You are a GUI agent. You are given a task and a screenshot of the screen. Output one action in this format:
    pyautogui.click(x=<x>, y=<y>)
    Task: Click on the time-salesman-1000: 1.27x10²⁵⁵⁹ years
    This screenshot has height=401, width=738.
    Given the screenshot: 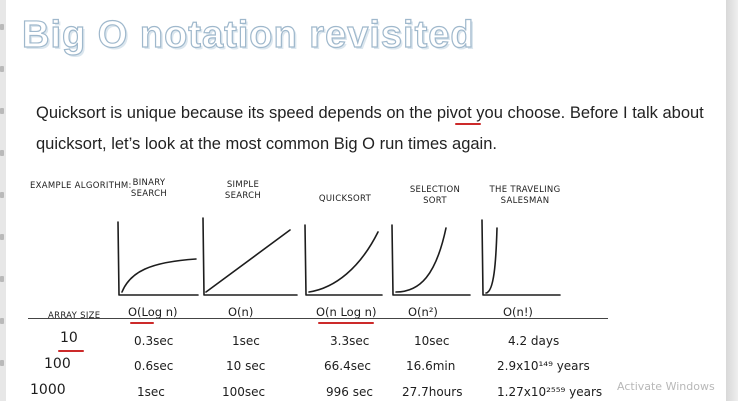 What is the action you would take?
    pyautogui.click(x=550, y=392)
    